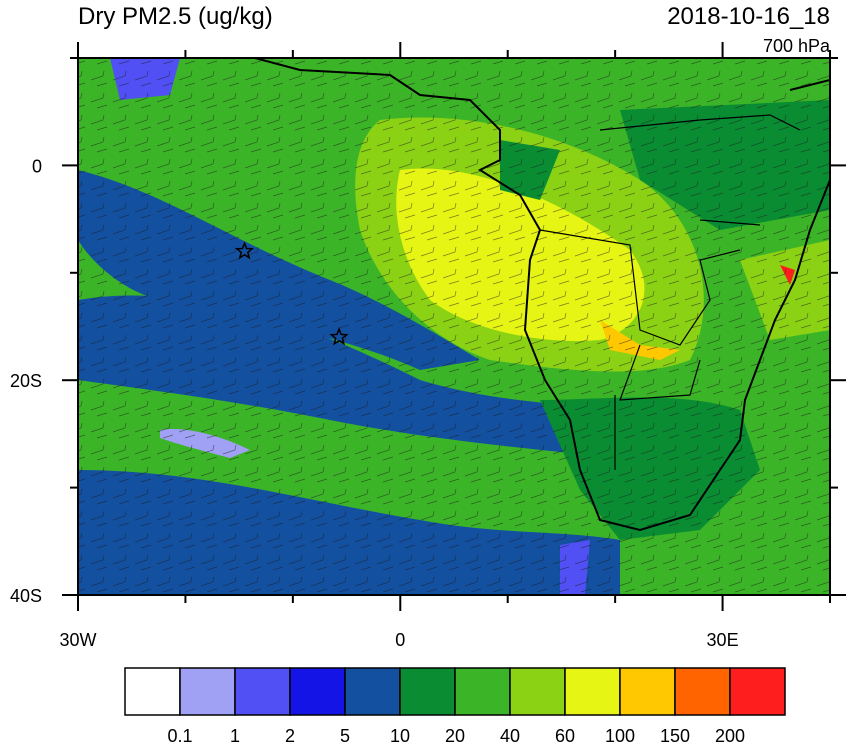 This screenshot has width=850, height=755. Describe the element at coordinates (175, 16) in the screenshot. I see `title: Dry PM2.5 (ug/kg)` at that location.